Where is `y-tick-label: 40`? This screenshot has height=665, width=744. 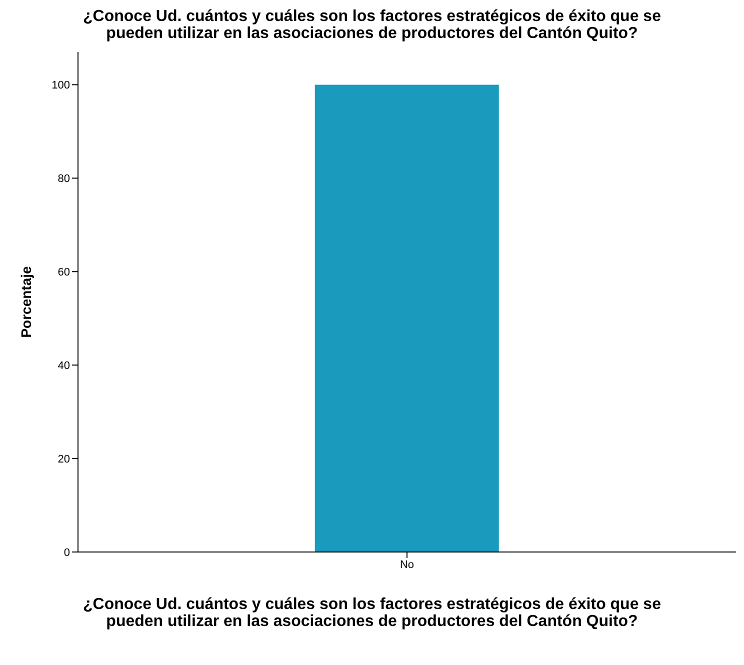 y-tick-label: 40 is located at coordinates (64, 366).